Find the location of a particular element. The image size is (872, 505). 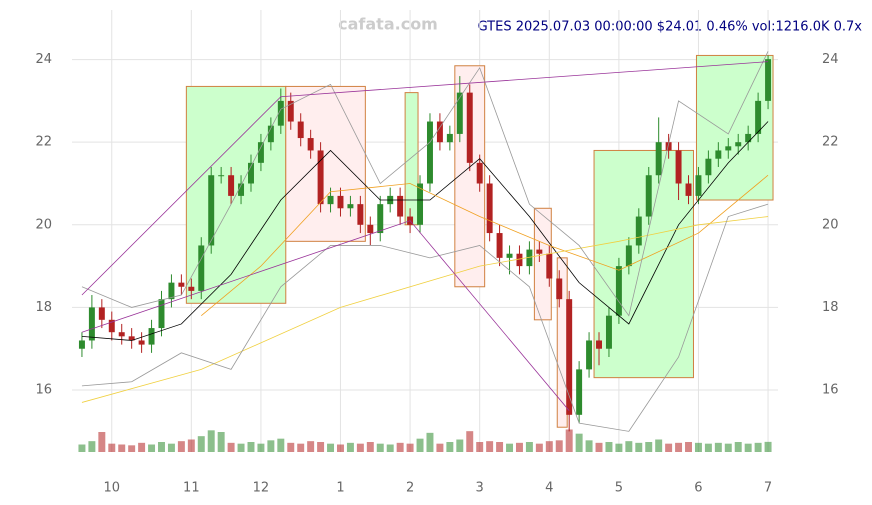

x-tick-label: 7 is located at coordinates (768, 488).